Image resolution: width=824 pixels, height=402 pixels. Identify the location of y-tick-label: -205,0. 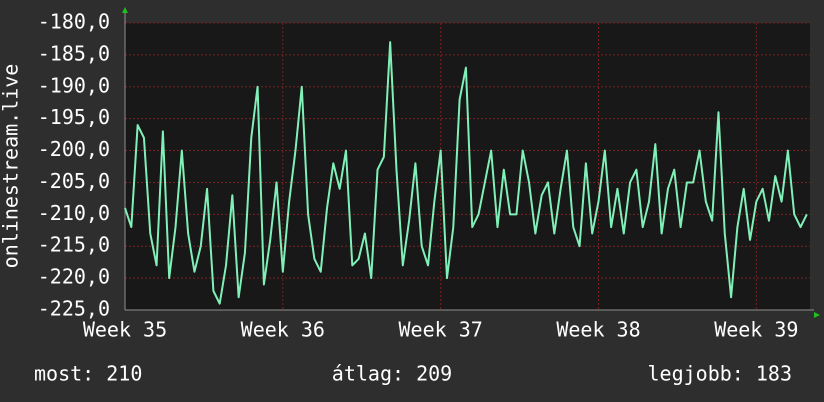
(74, 181).